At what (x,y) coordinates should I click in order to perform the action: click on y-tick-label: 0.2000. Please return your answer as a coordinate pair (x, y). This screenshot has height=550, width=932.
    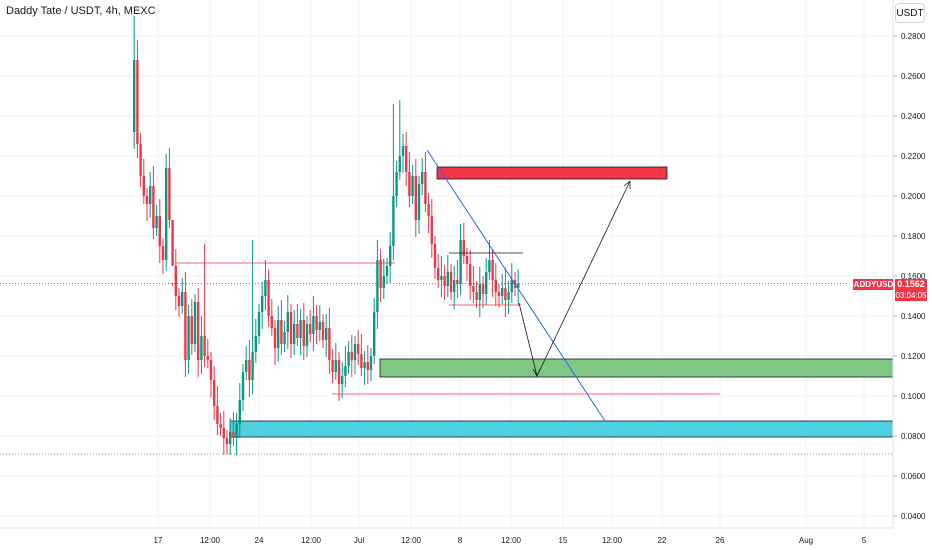
    Looking at the image, I should click on (913, 196).